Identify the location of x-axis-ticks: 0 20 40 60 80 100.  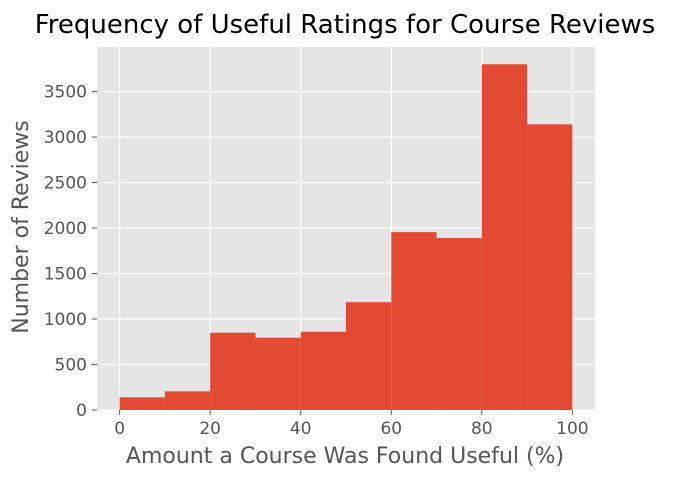
(351, 424).